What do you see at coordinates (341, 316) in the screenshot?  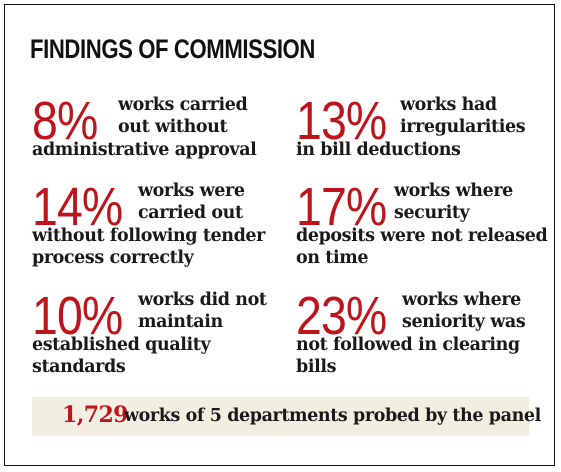 I see `stat-percentage: 23%` at bounding box center [341, 316].